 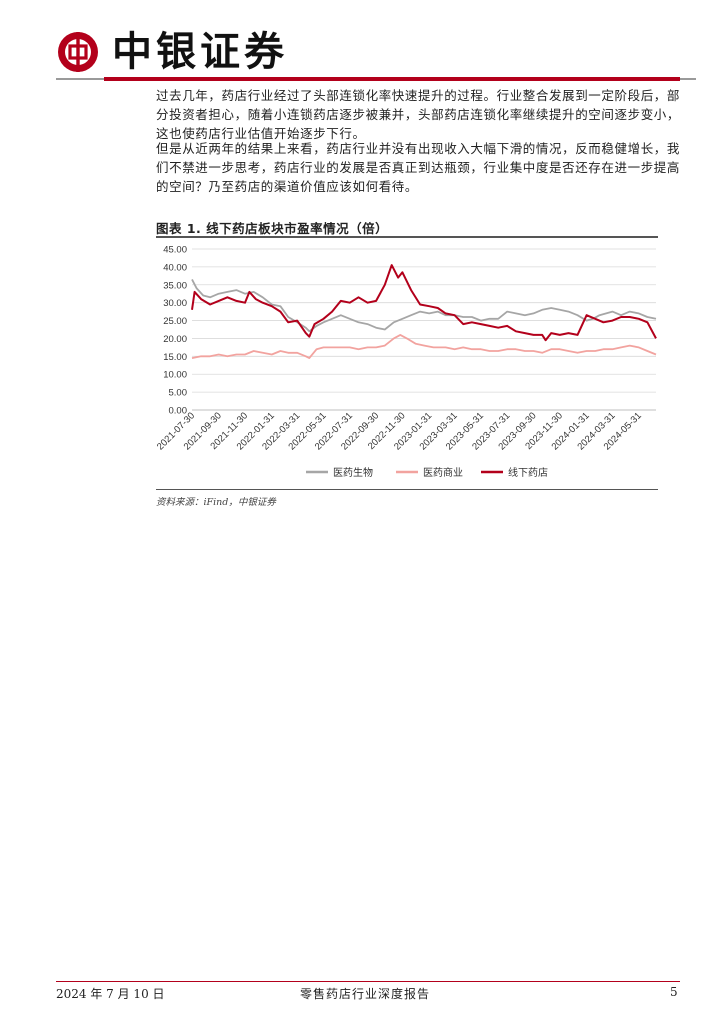 I want to click on page-number: 5, so click(x=674, y=992).